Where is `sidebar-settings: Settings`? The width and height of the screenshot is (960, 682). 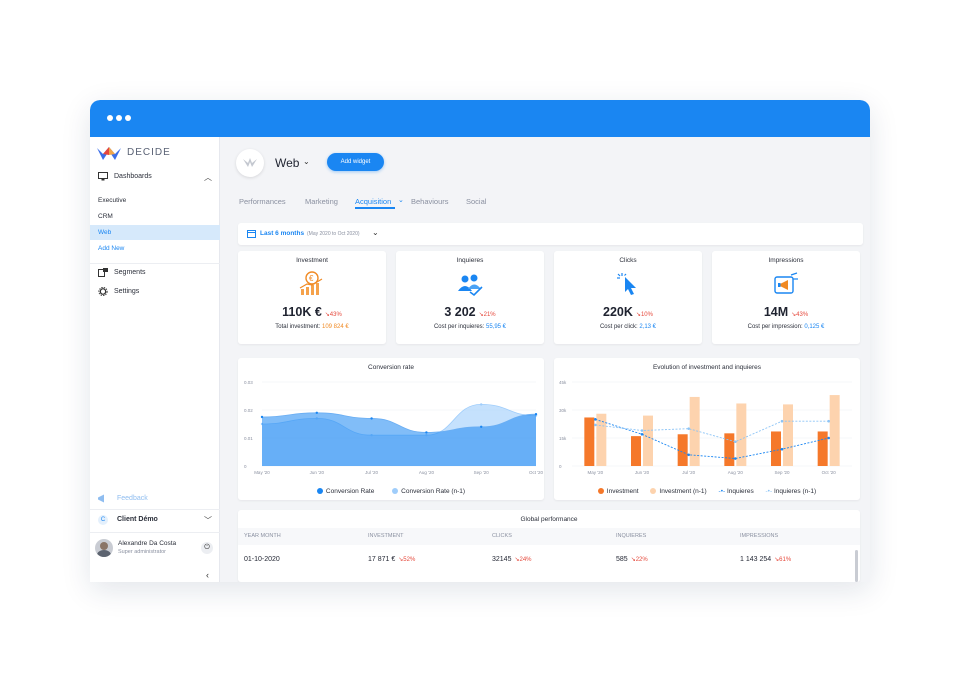 sidebar-settings: Settings is located at coordinates (155, 293).